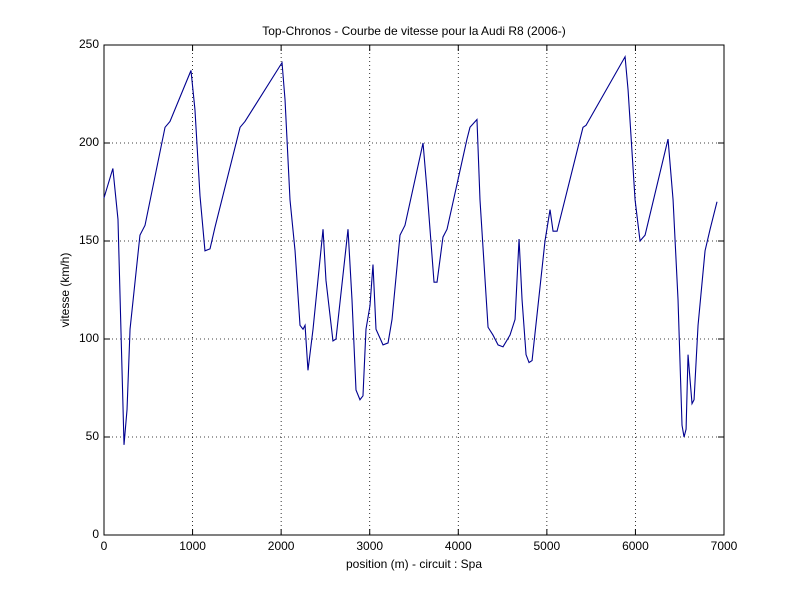  I want to click on x-tick-label: 5000, so click(547, 546).